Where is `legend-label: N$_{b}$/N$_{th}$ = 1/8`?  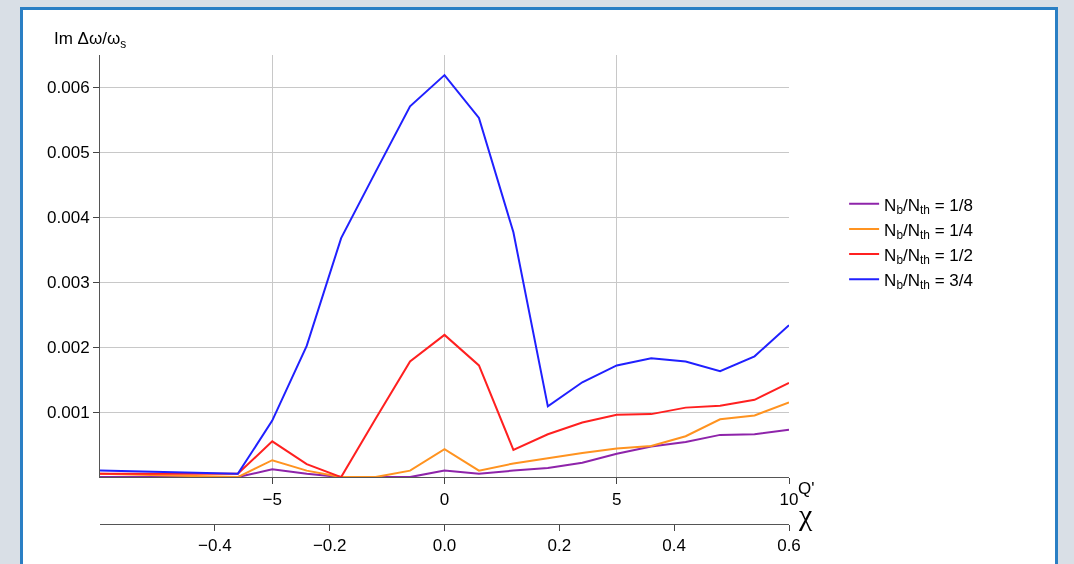
legend-label: N$_{b}$/N$_{th}$ = 1/8 is located at coordinates (928, 206).